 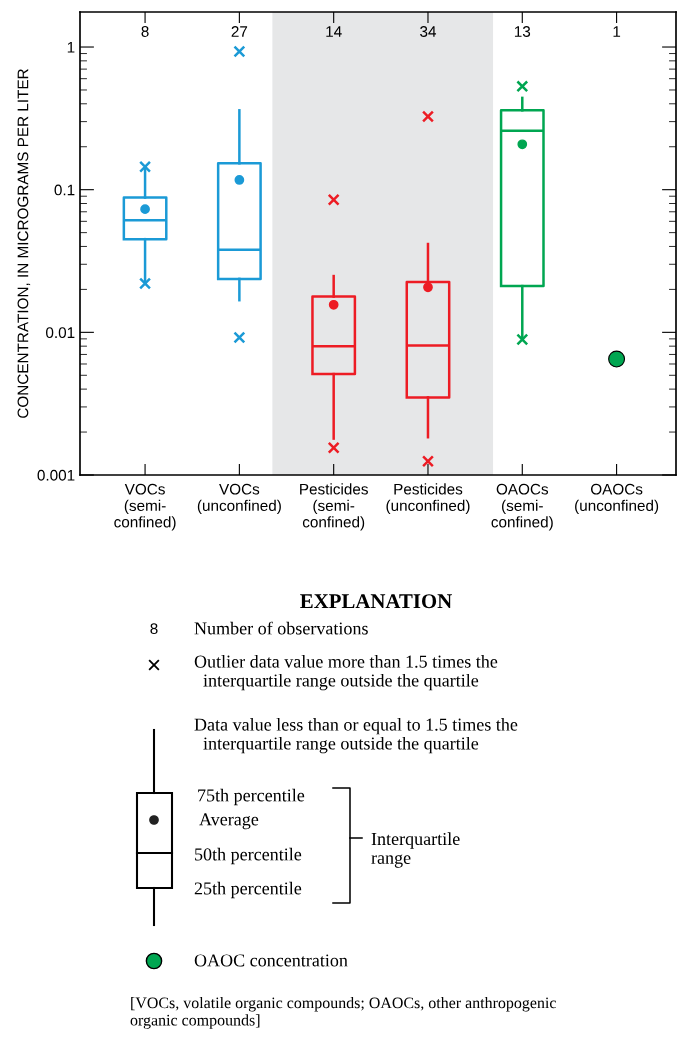 I want to click on annotation: 8, so click(x=145, y=31).